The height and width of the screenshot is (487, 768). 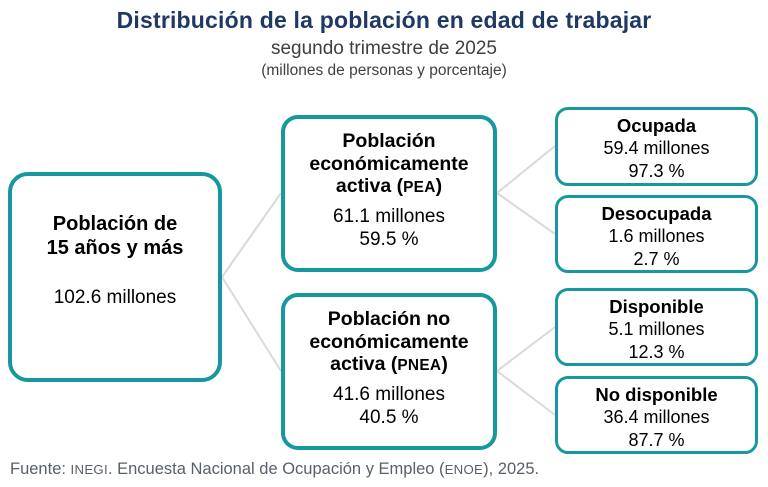 I want to click on node-percent: 2.7 %, so click(x=656, y=258).